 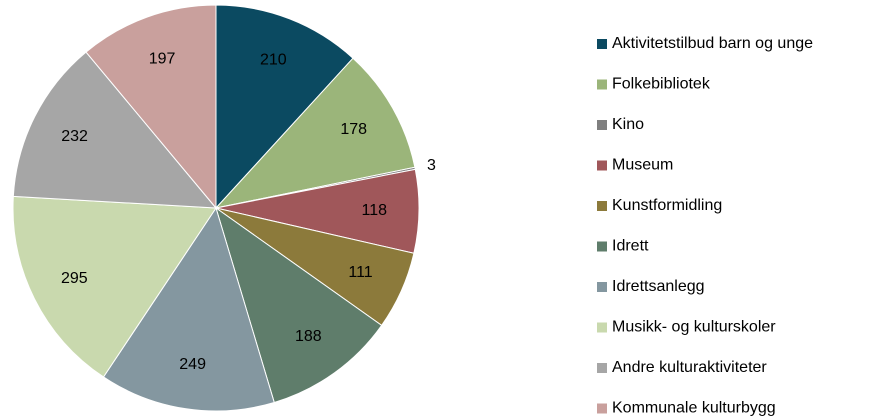 I want to click on legend-label: Folkebibliotek, so click(x=661, y=84).